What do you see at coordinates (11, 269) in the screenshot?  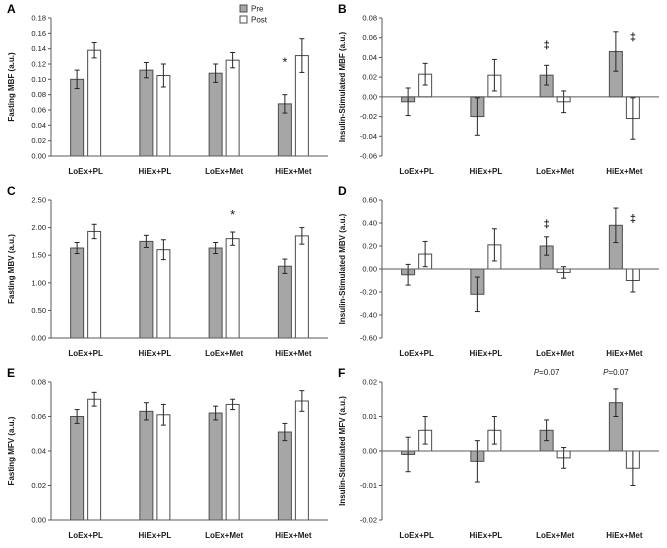 I see `svg-text: Fasting MBV (a.u.)` at bounding box center [11, 269].